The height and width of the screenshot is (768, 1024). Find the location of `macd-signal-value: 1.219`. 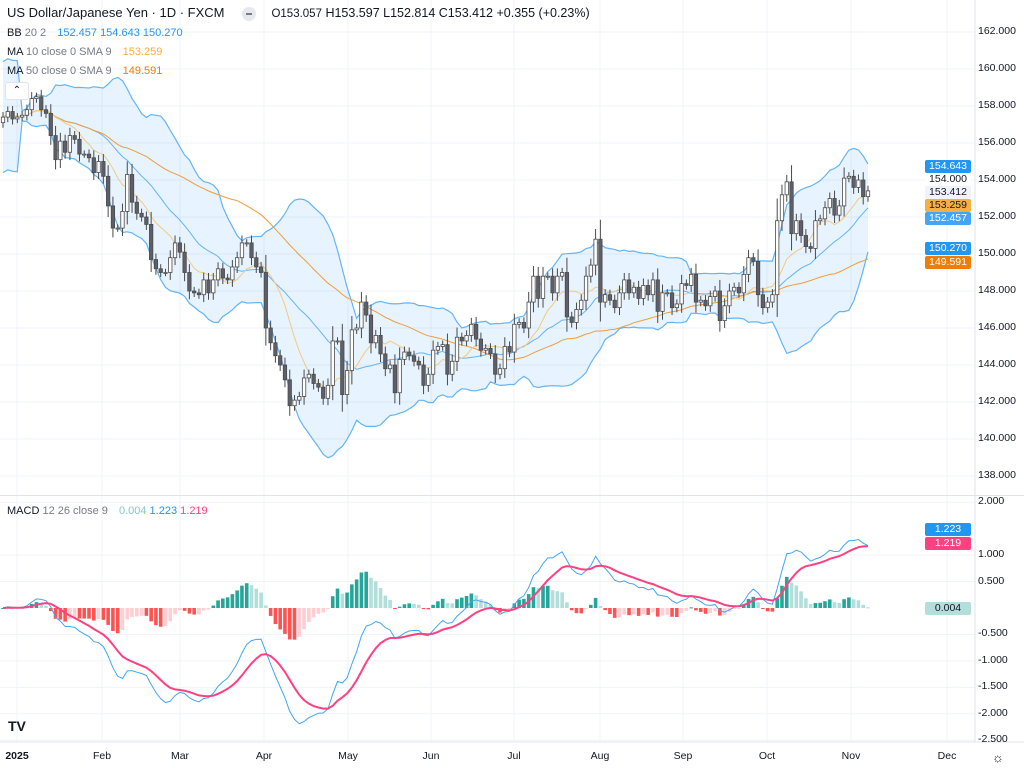

macd-signal-value: 1.219 is located at coordinates (194, 511).